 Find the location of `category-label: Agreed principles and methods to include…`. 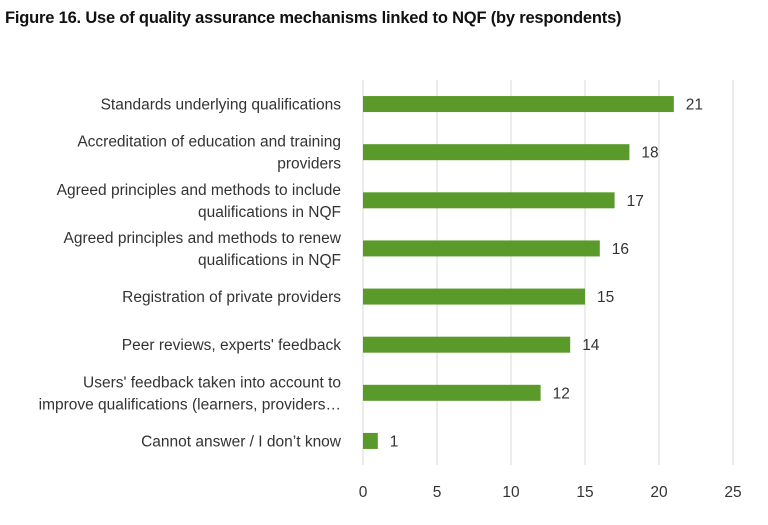

category-label: Agreed principles and methods to include… is located at coordinates (199, 201).